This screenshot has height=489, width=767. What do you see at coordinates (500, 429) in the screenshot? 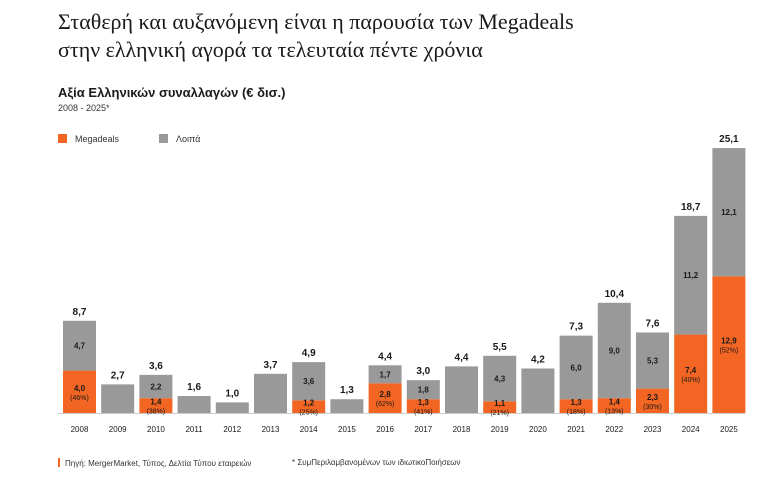
I see `x-tick-2019: 2019` at bounding box center [500, 429].